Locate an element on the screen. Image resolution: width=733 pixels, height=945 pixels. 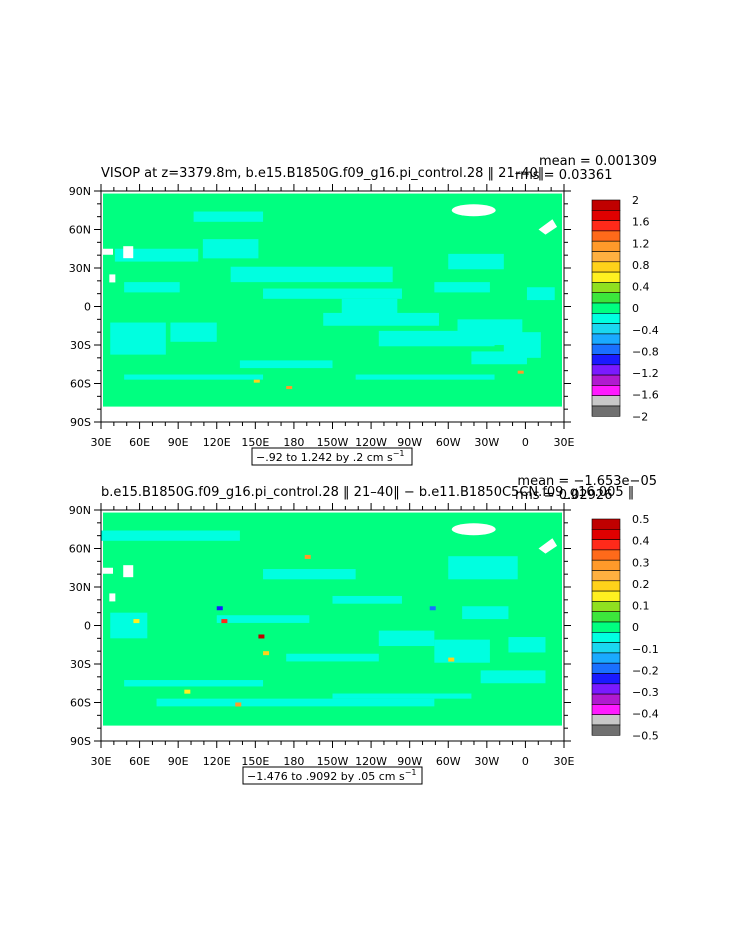
colorbar-label: −0.1 is located at coordinates (645, 649).